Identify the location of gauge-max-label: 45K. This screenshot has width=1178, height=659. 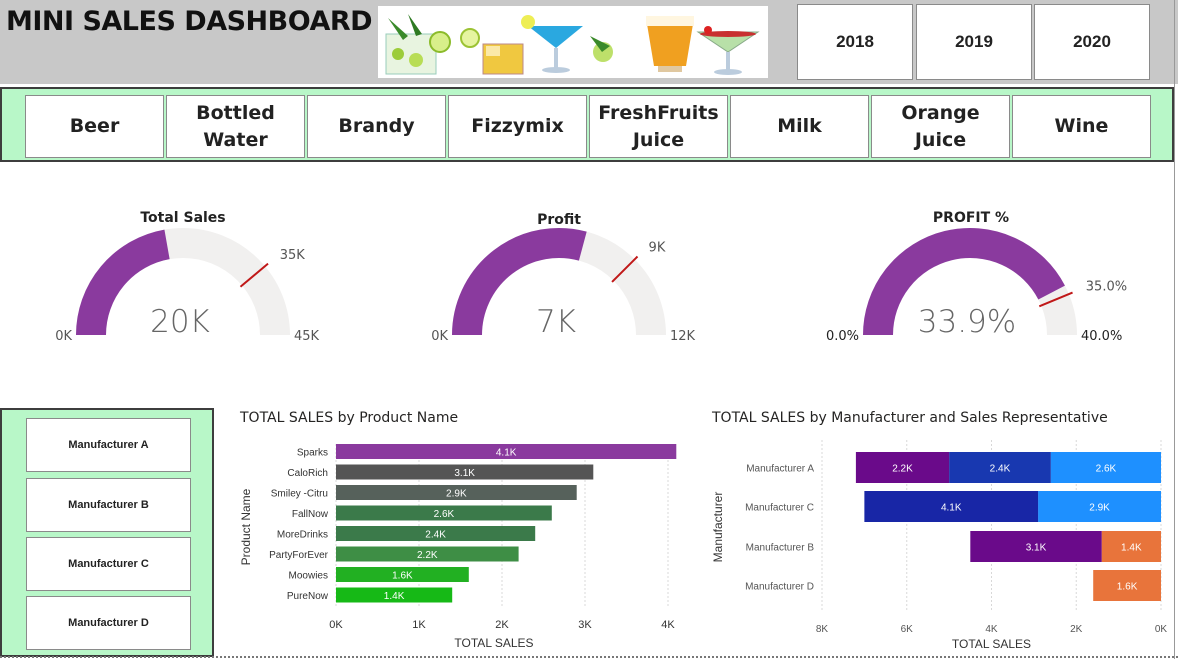
(307, 336).